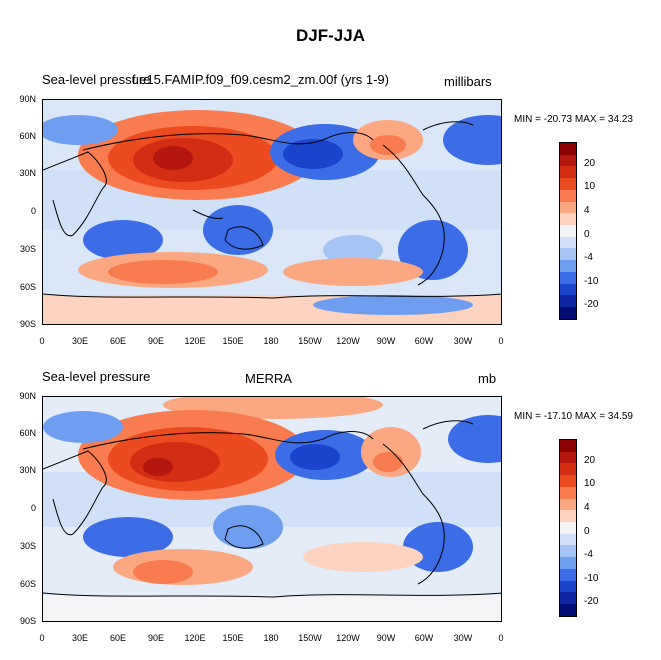 Image resolution: width=661 pixels, height=660 pixels. What do you see at coordinates (330, 35) in the screenshot?
I see `figure-title: DJF-JJA` at bounding box center [330, 35].